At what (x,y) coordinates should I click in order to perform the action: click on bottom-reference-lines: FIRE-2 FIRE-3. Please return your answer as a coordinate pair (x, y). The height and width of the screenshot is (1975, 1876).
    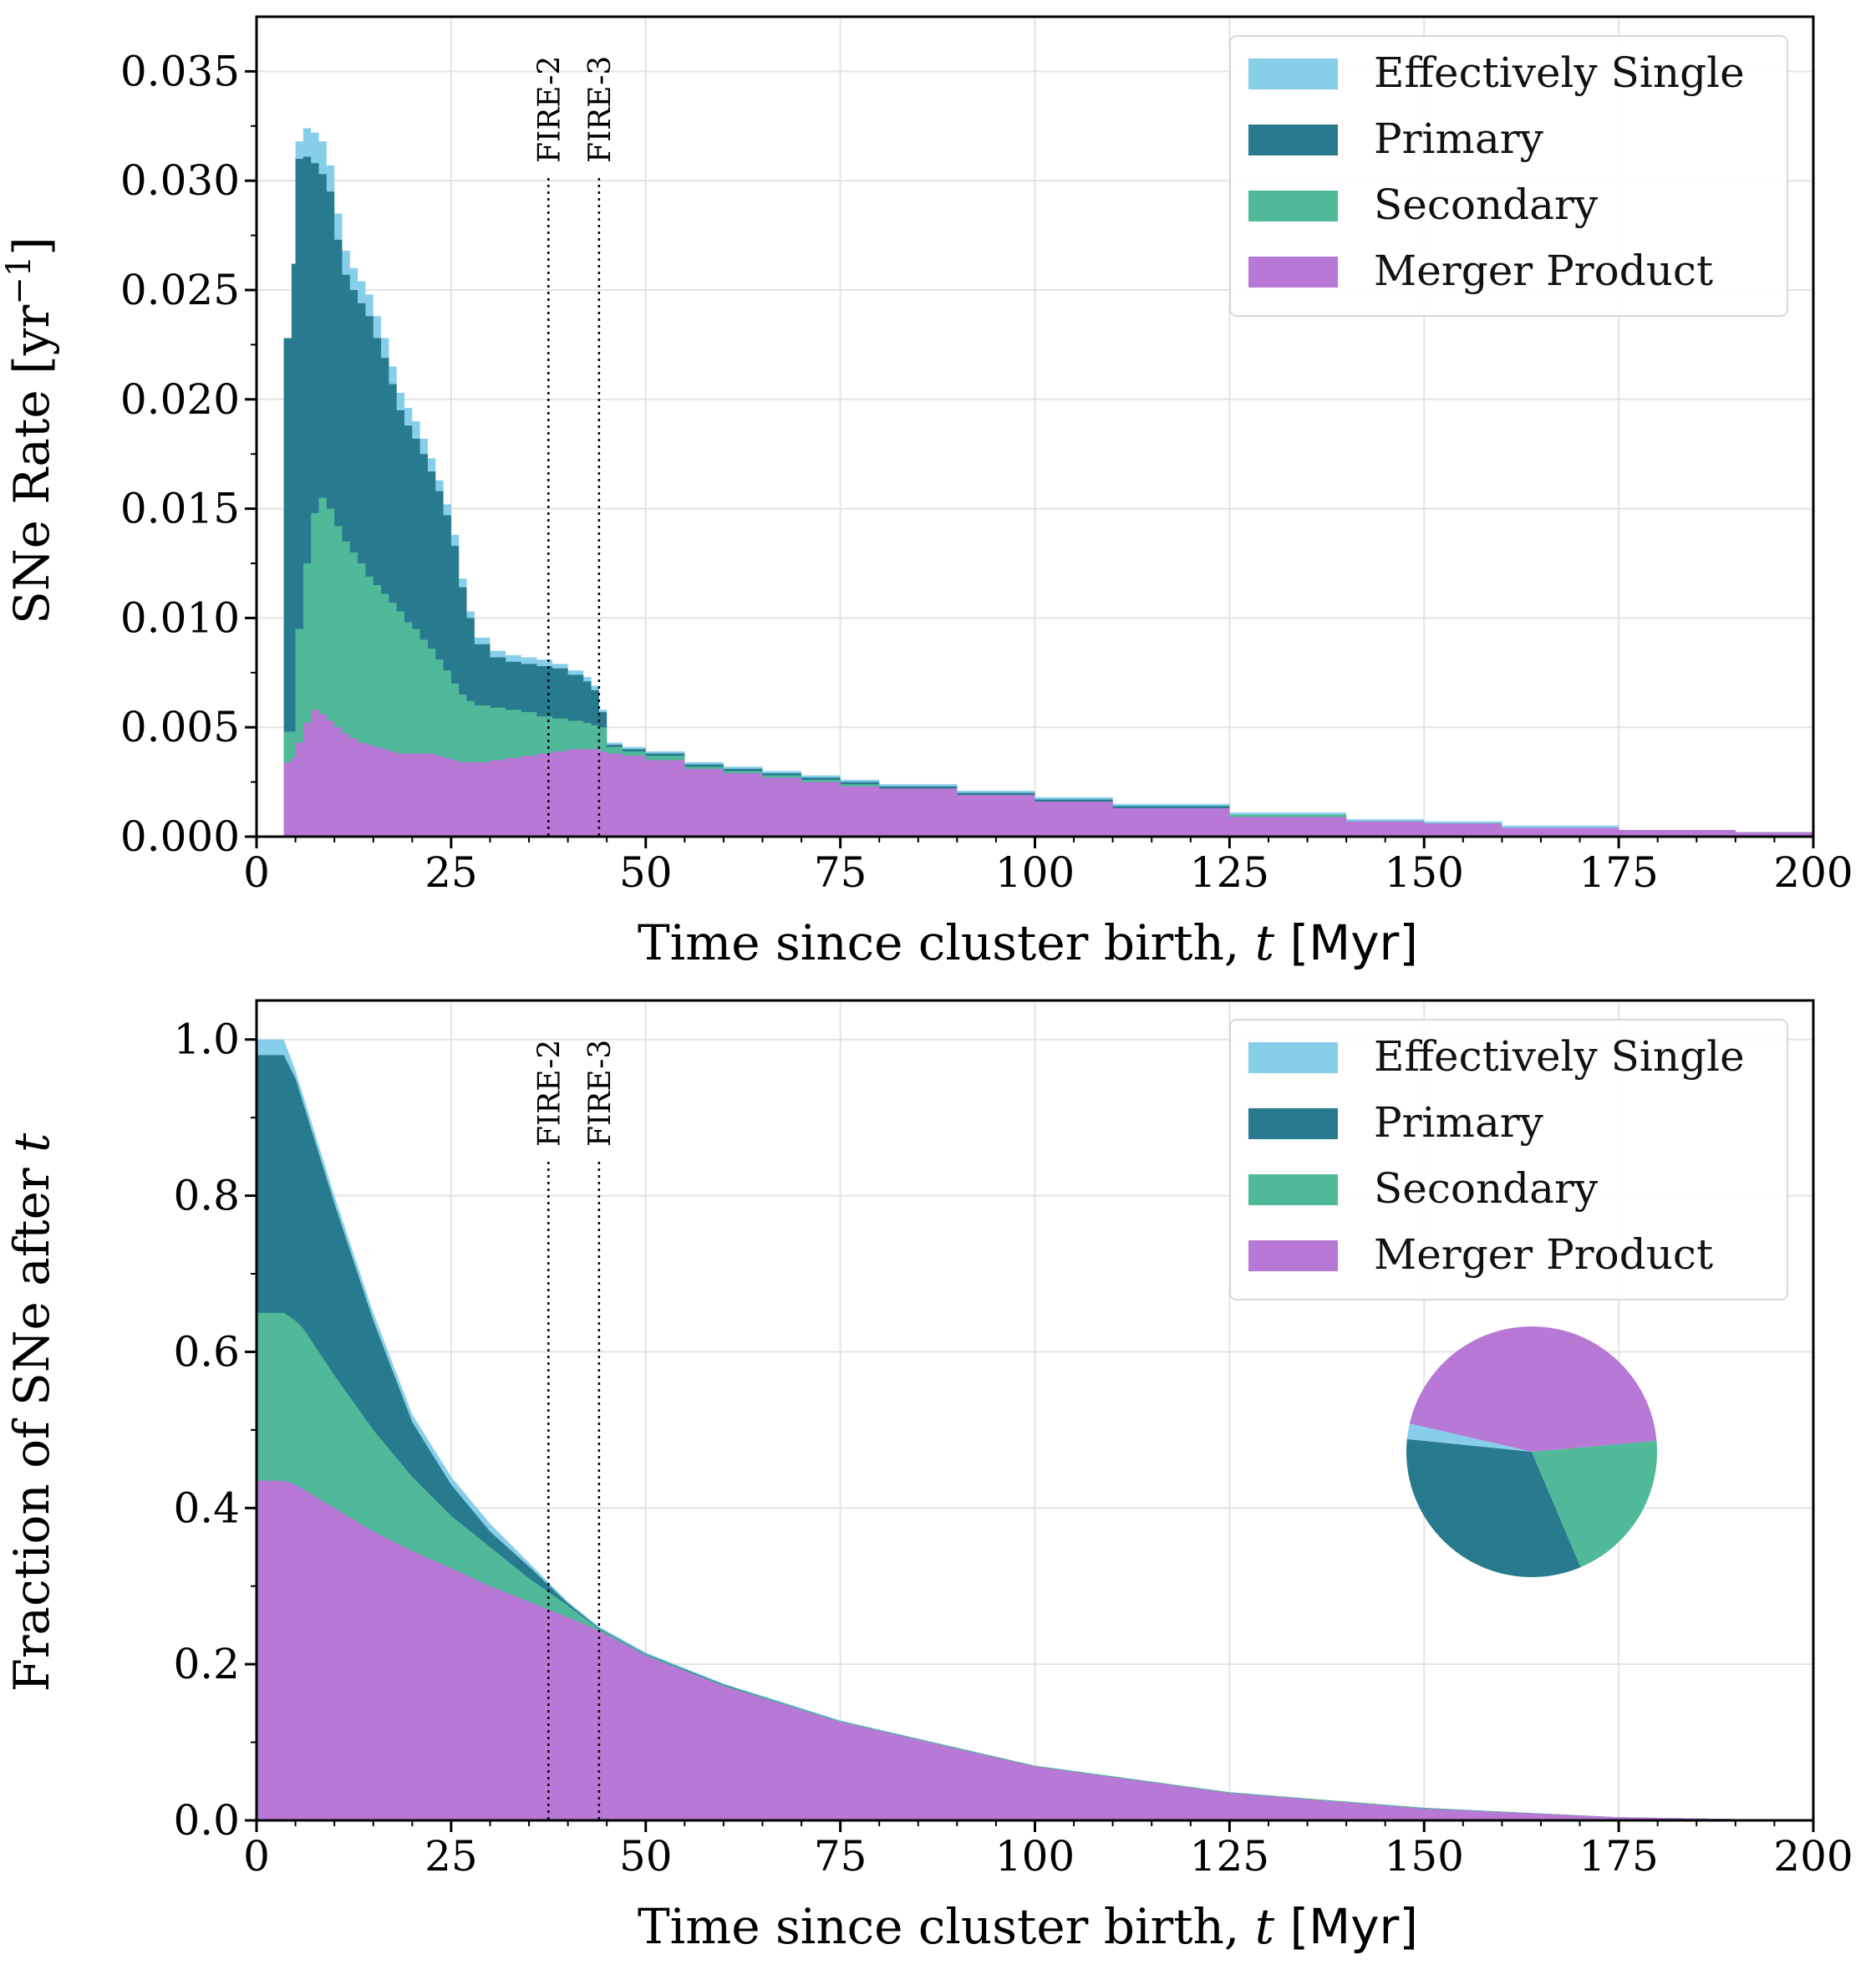
    Looking at the image, I should click on (575, 1430).